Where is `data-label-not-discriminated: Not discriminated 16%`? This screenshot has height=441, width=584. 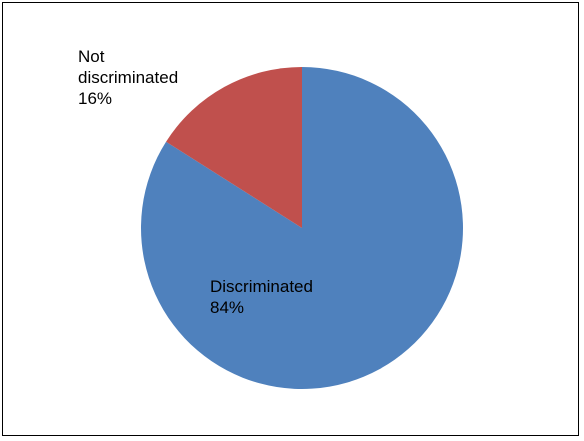
data-label-not-discriminated: Not discriminated 16% is located at coordinates (128, 77).